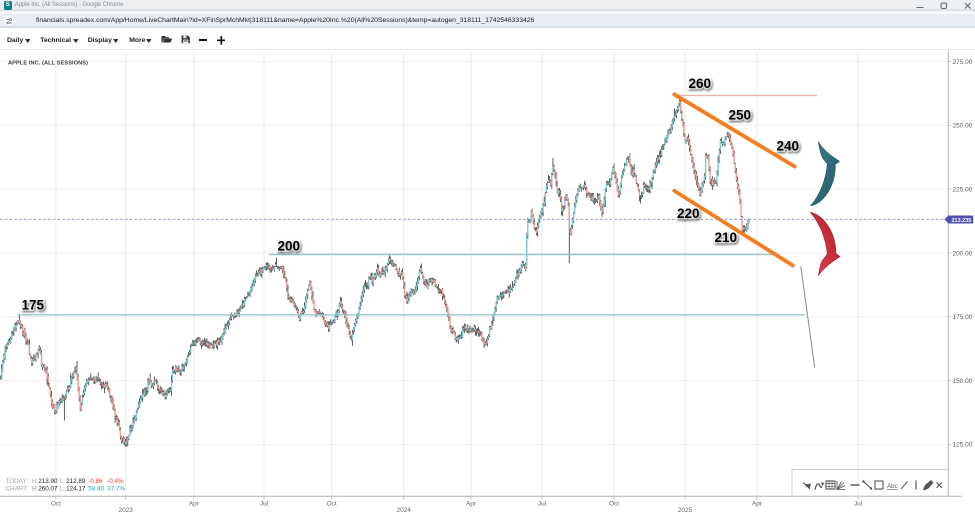  Describe the element at coordinates (892, 486) in the screenshot. I see `svg-text: Abc` at that location.